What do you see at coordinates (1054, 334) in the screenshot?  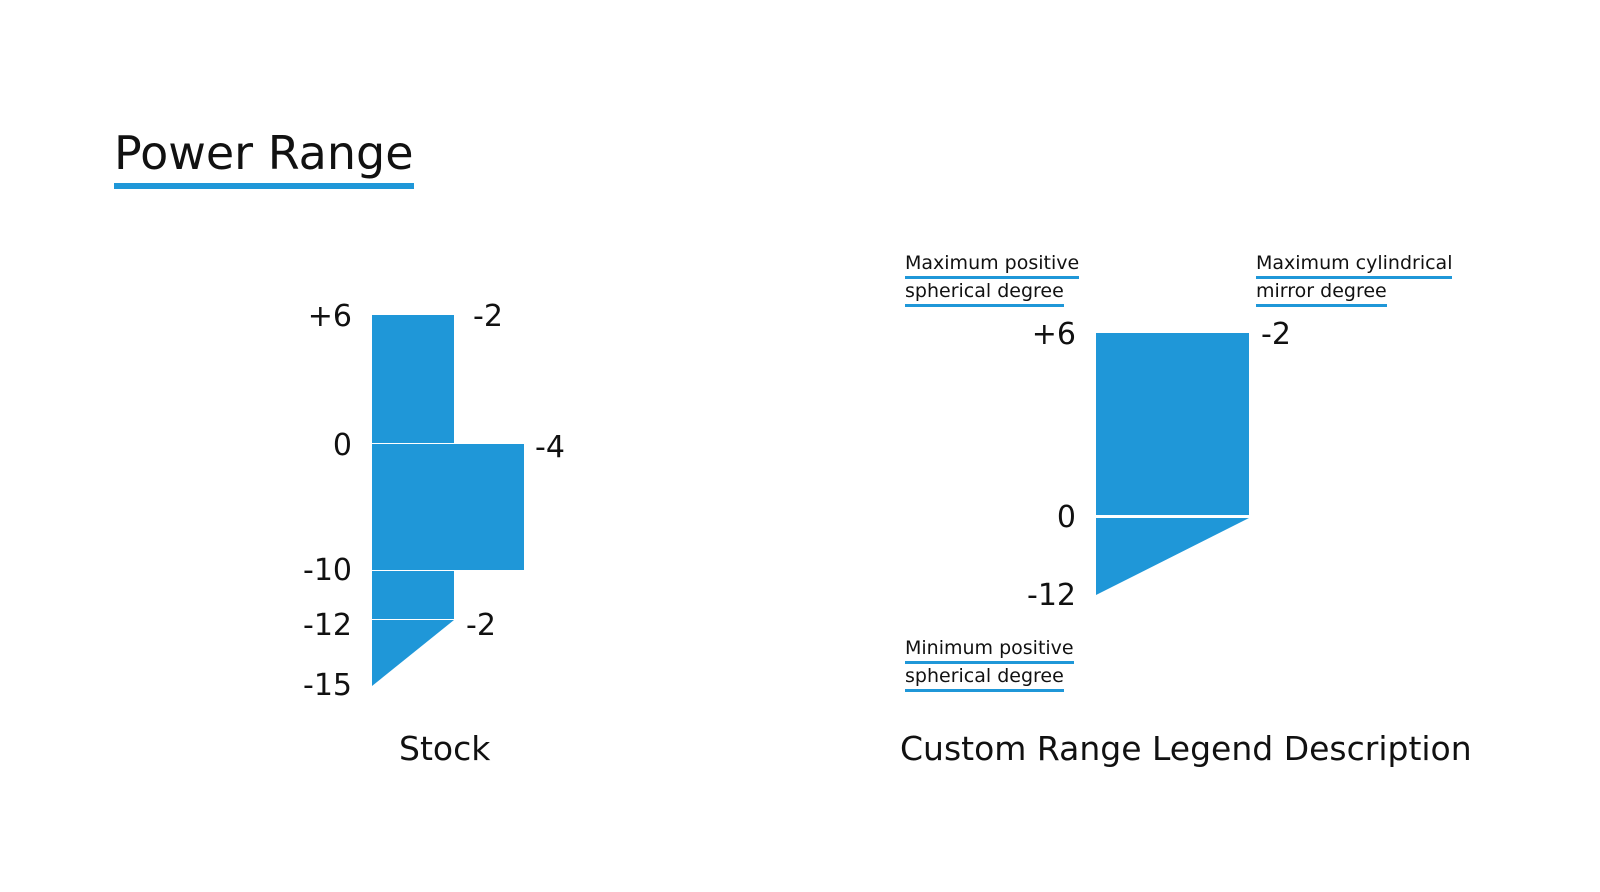 I see `custom-sph-label: +6` at bounding box center [1054, 334].